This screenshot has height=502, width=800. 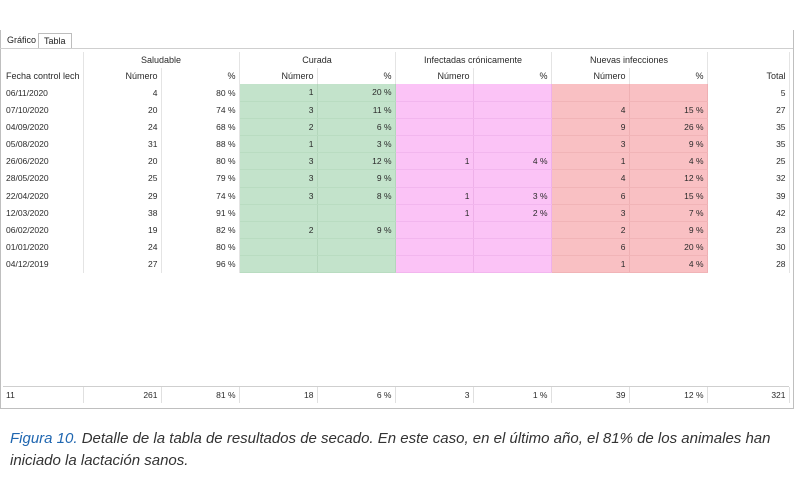 I want to click on column-header-curada-pct: %, so click(x=356, y=76).